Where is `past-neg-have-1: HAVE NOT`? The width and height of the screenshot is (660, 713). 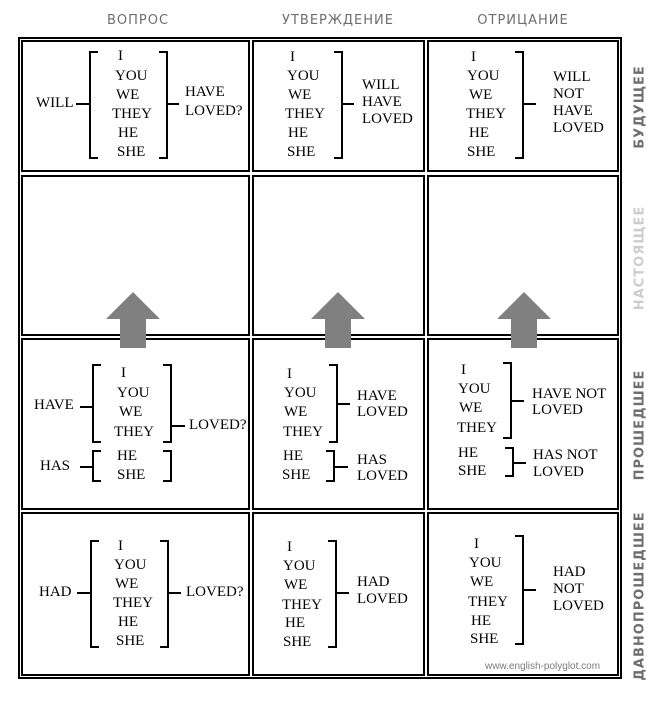 past-neg-have-1: HAVE NOT is located at coordinates (569, 394).